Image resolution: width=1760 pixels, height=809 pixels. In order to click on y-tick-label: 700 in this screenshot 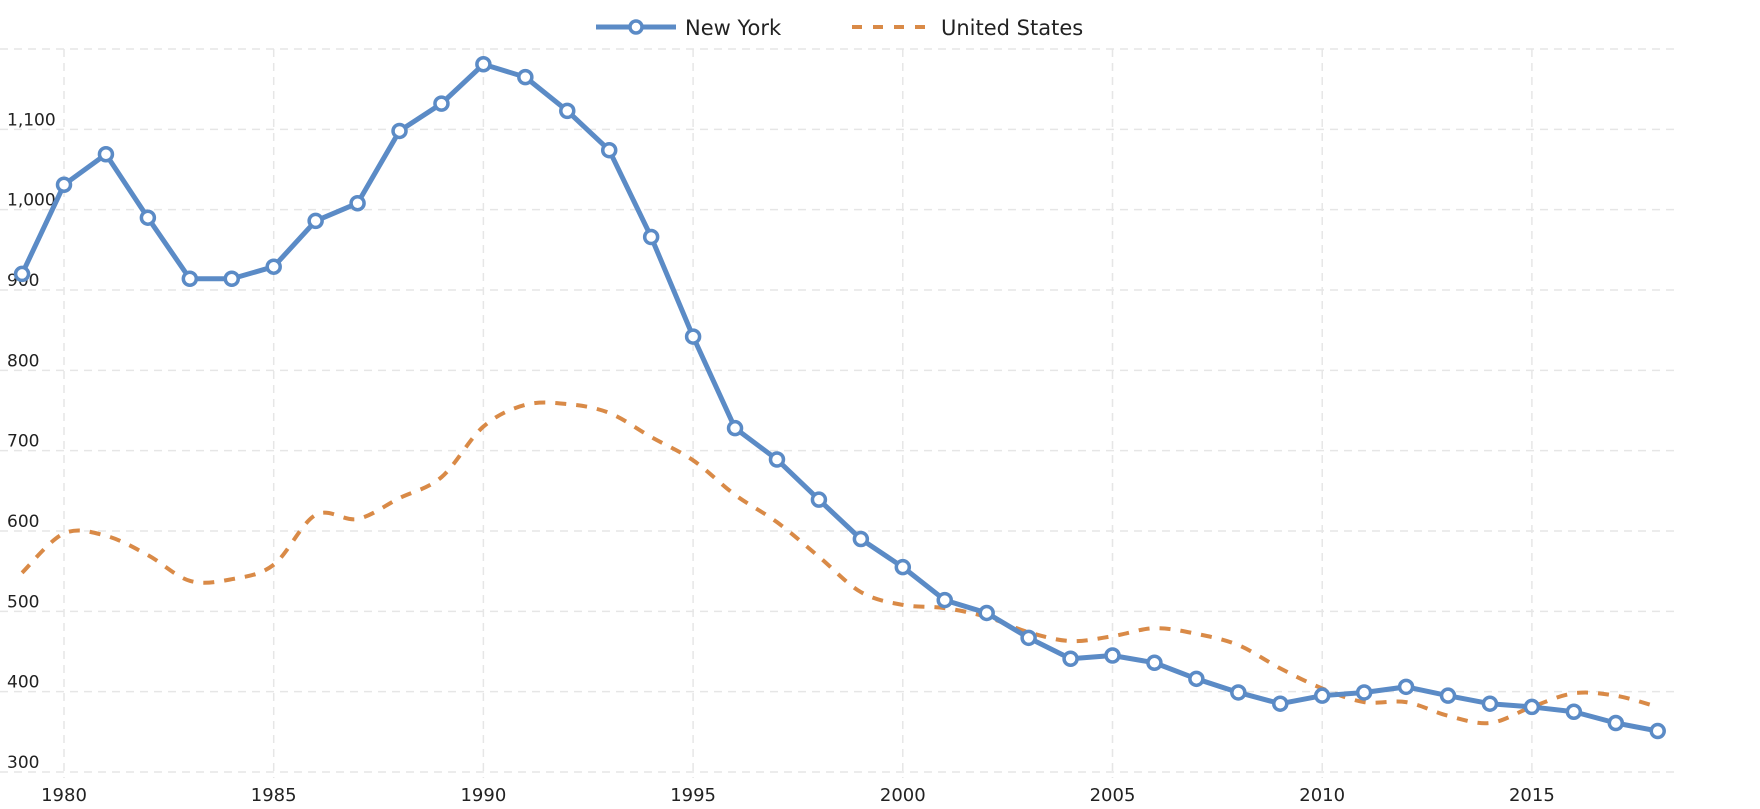, I will do `click(23, 442)`.